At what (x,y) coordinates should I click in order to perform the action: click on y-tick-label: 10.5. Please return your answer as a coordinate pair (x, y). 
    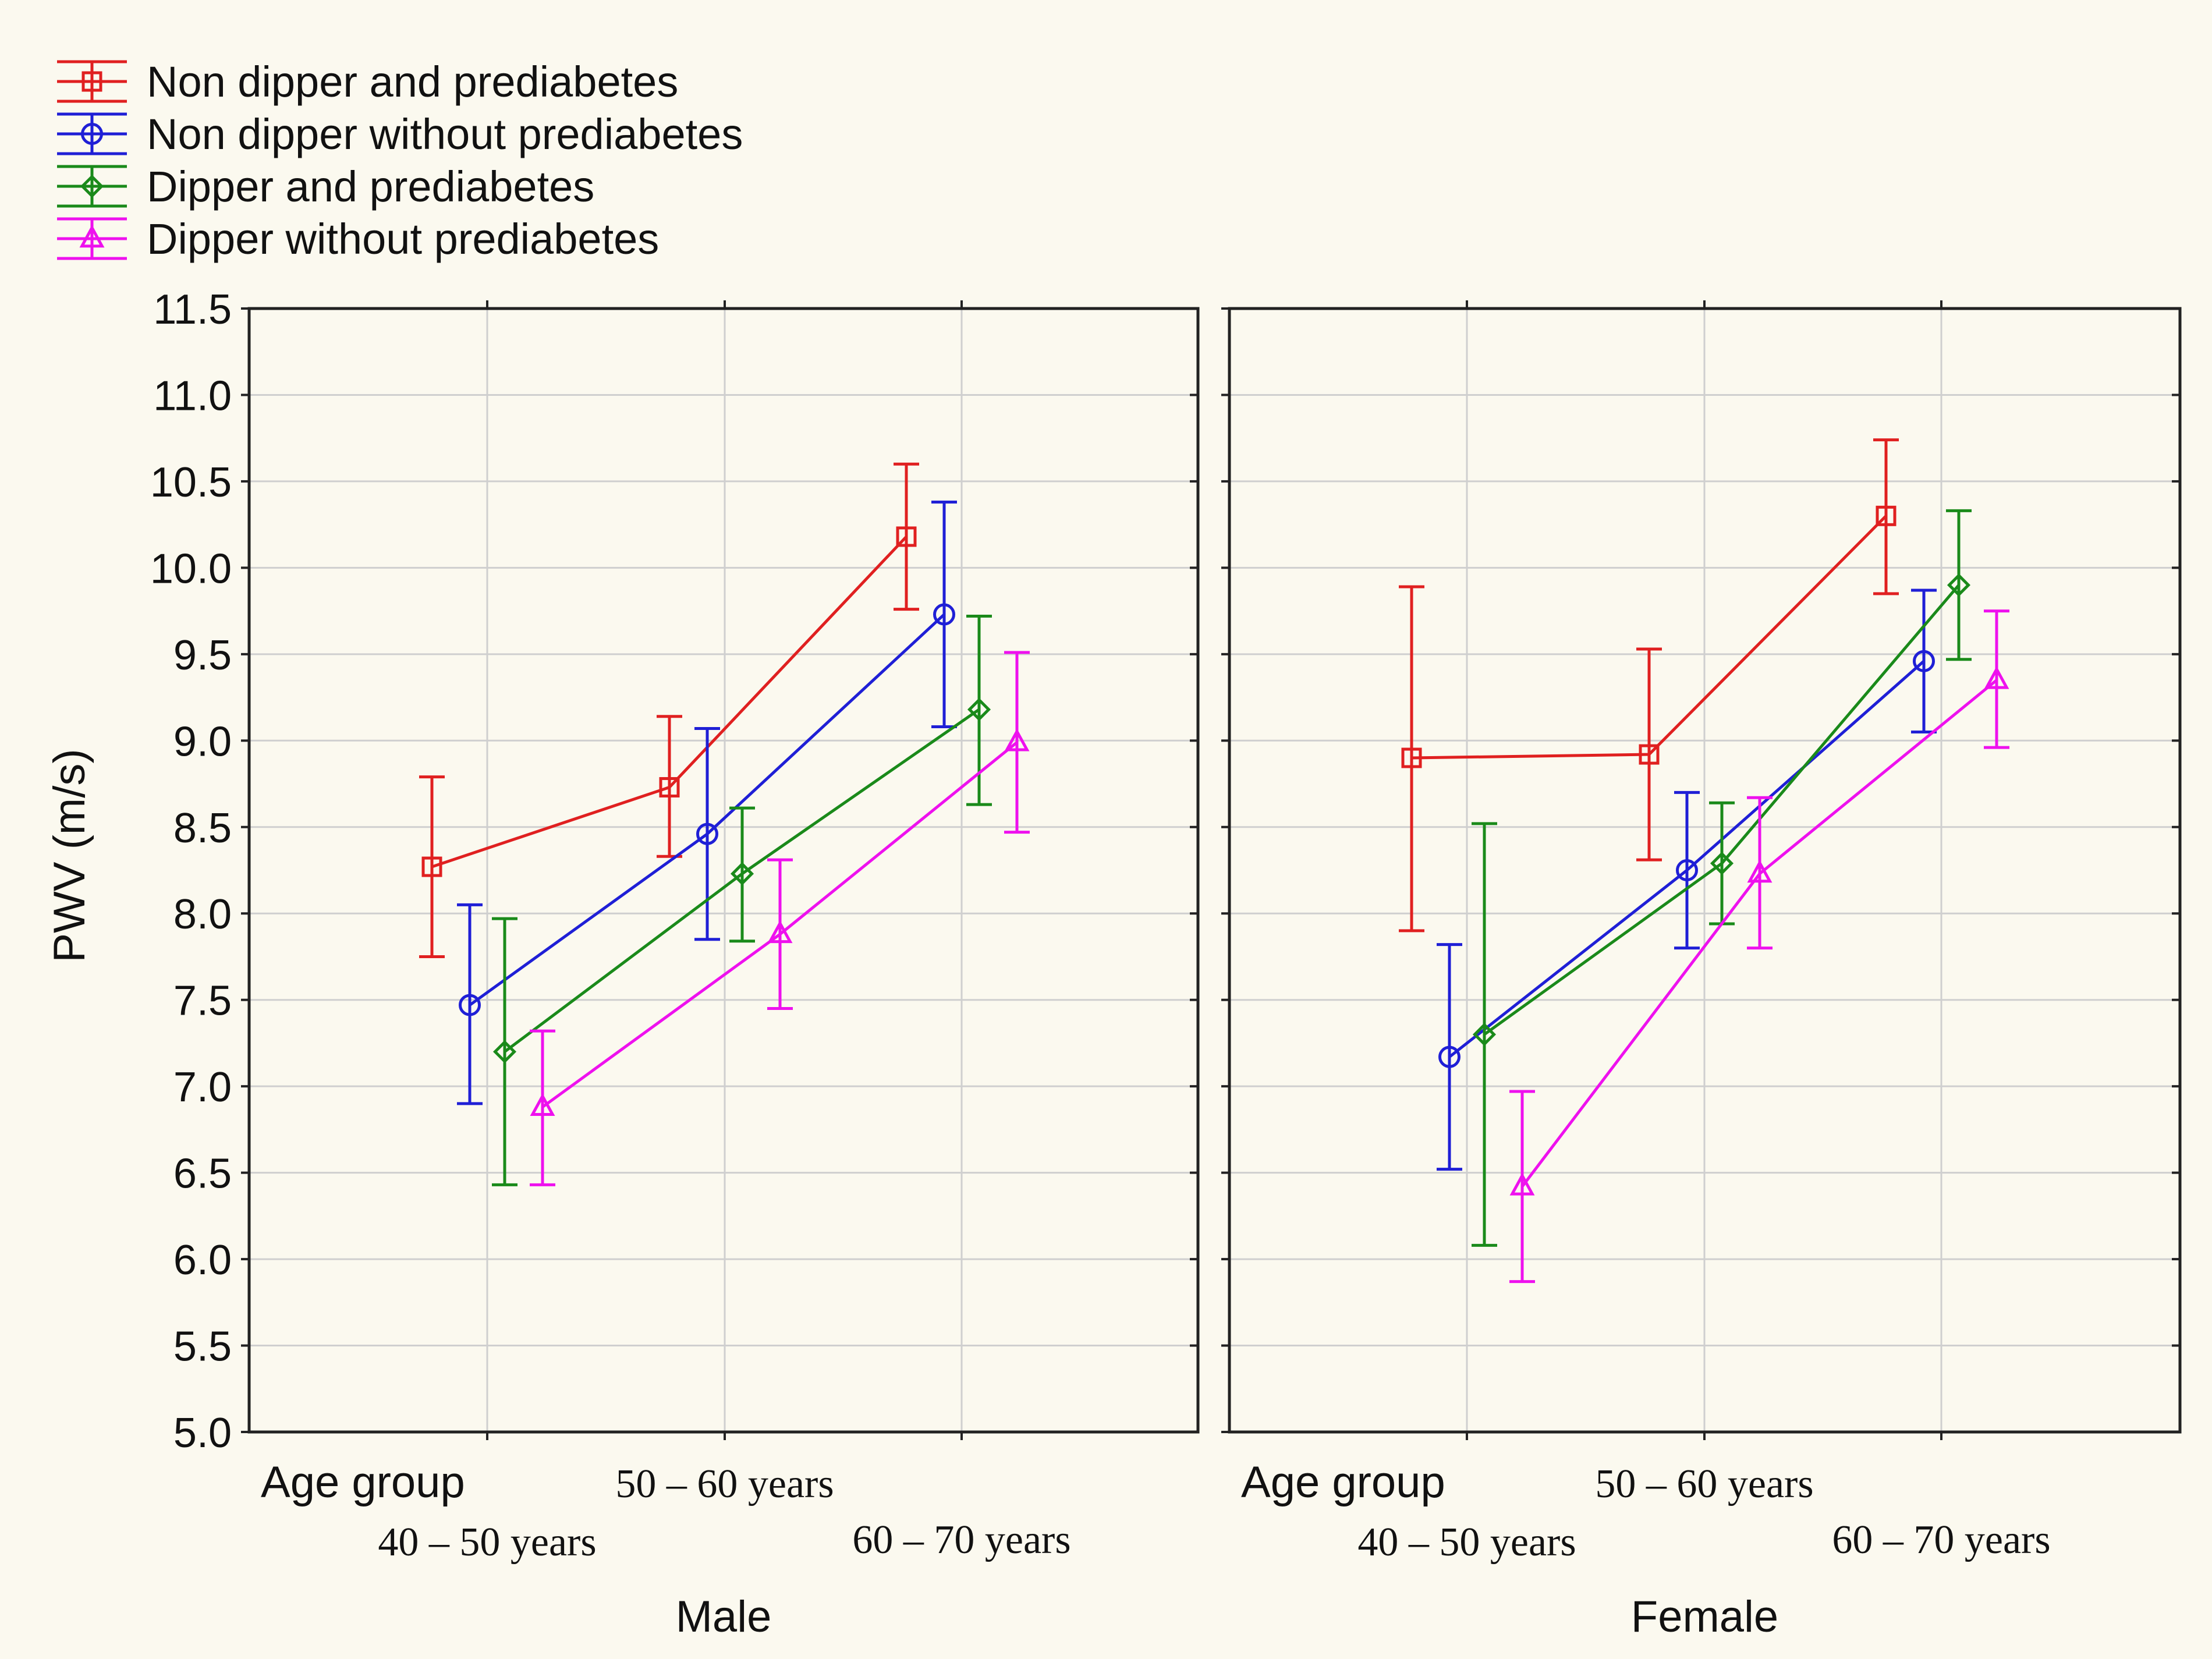
    Looking at the image, I should click on (191, 483).